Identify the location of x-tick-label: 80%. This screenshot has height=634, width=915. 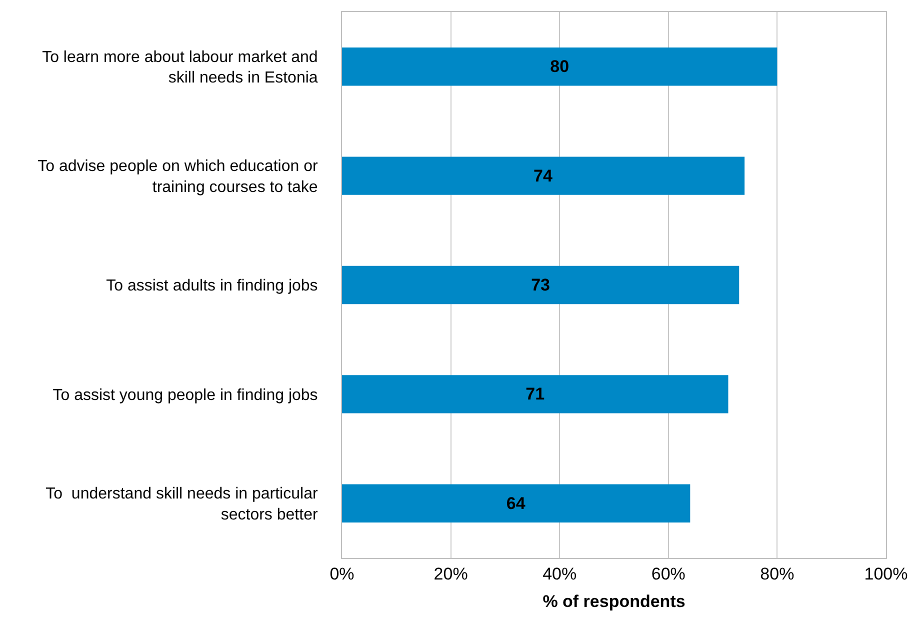
(777, 574).